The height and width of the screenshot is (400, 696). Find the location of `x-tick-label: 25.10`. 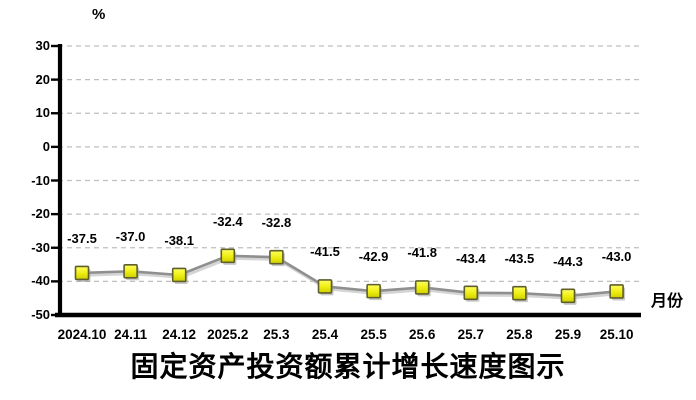

x-tick-label: 25.10 is located at coordinates (616, 334).